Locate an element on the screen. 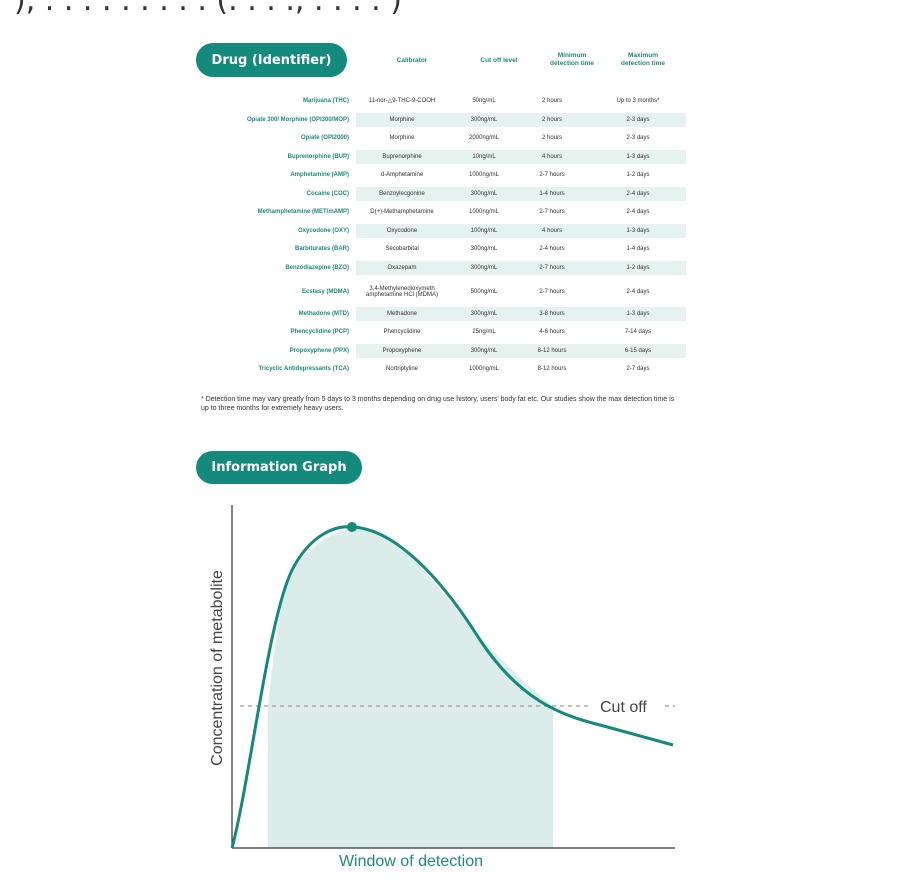 The width and height of the screenshot is (910, 893). column-header-min-detection: Minimum detection time is located at coordinates (572, 59).